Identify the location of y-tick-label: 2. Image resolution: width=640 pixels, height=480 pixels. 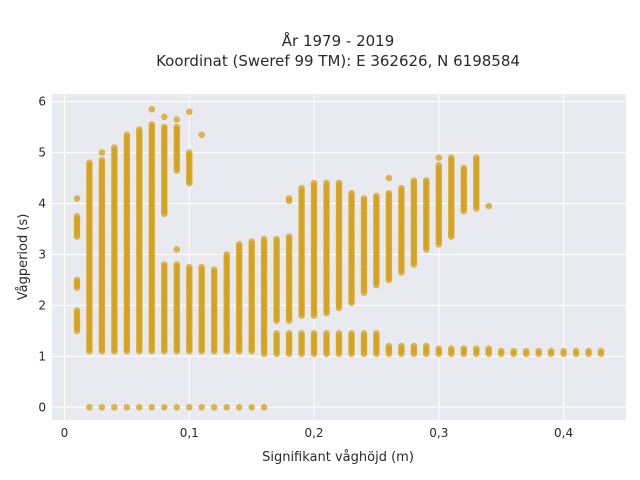
(42, 305).